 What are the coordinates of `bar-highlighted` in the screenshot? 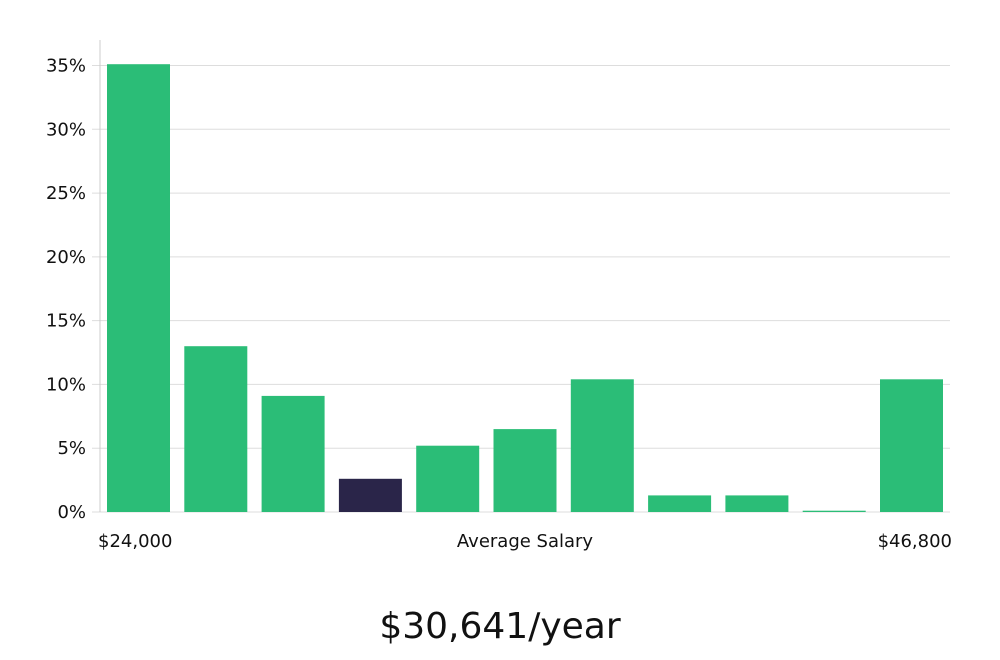 It's located at (370, 495).